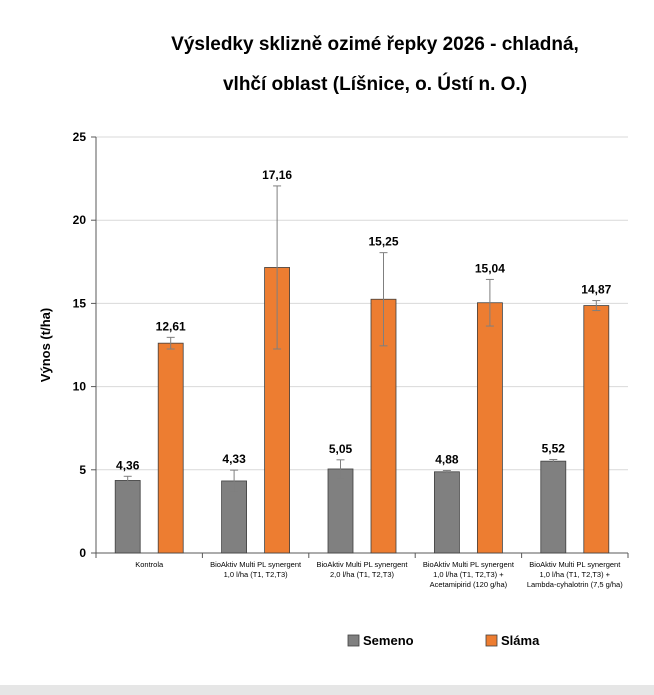 Image resolution: width=654 pixels, height=695 pixels. I want to click on data-label: 17,16, so click(277, 175).